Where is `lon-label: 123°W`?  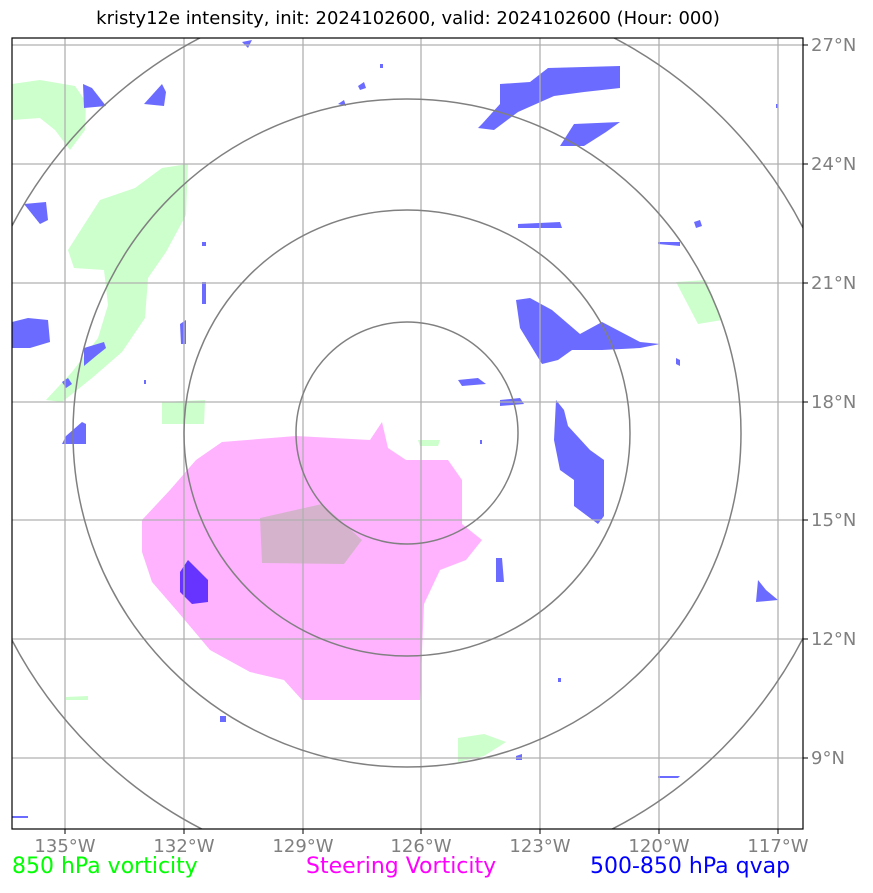 lon-label: 123°W is located at coordinates (539, 846).